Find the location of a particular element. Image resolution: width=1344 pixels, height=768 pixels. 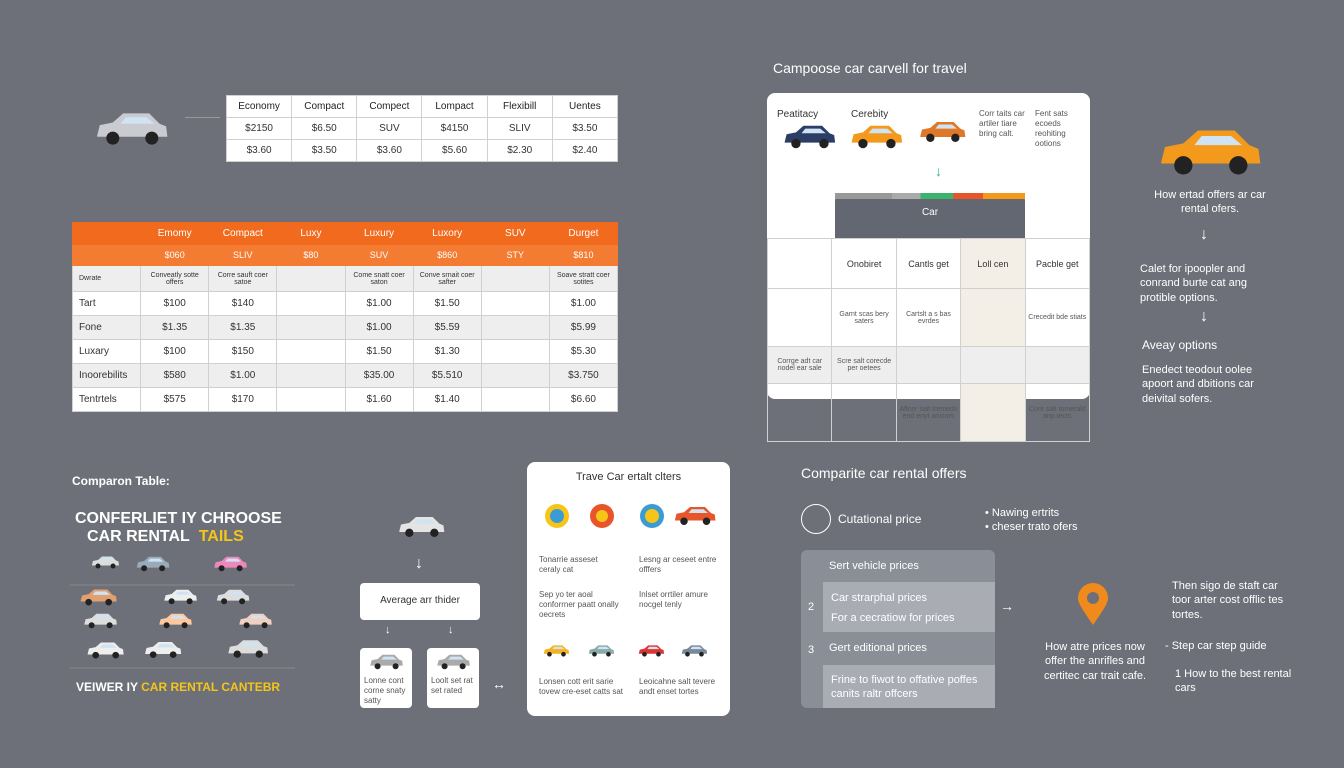

cell: Conve srnait coer safter is located at coordinates (447, 278).